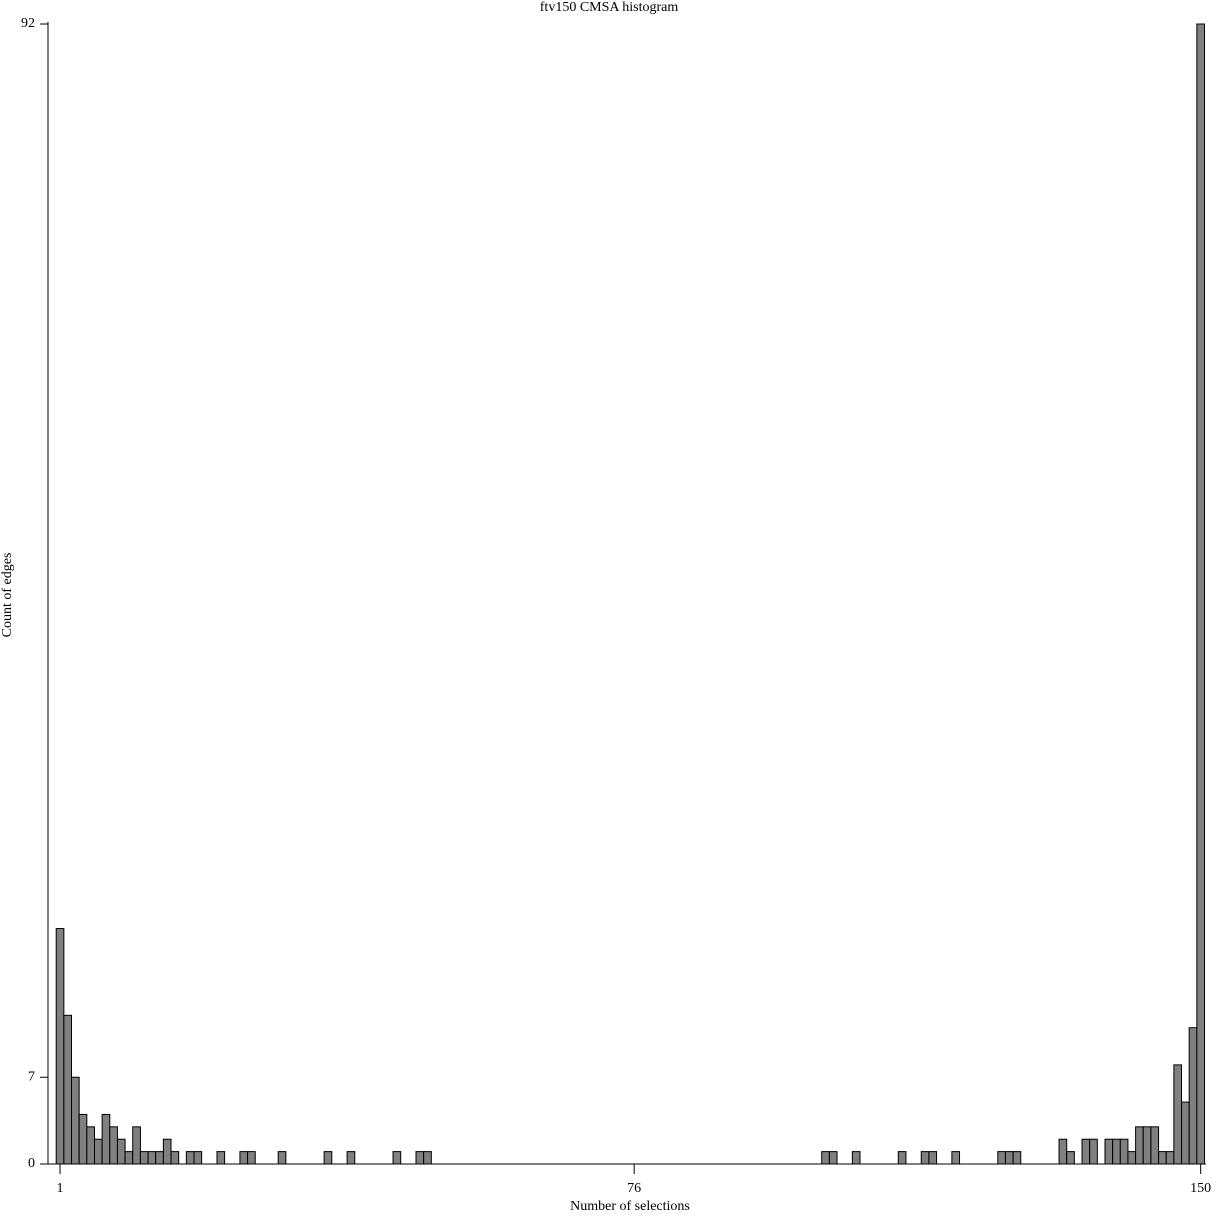 This screenshot has height=1218, width=1218. I want to click on y-tick-label: 92, so click(28, 23).